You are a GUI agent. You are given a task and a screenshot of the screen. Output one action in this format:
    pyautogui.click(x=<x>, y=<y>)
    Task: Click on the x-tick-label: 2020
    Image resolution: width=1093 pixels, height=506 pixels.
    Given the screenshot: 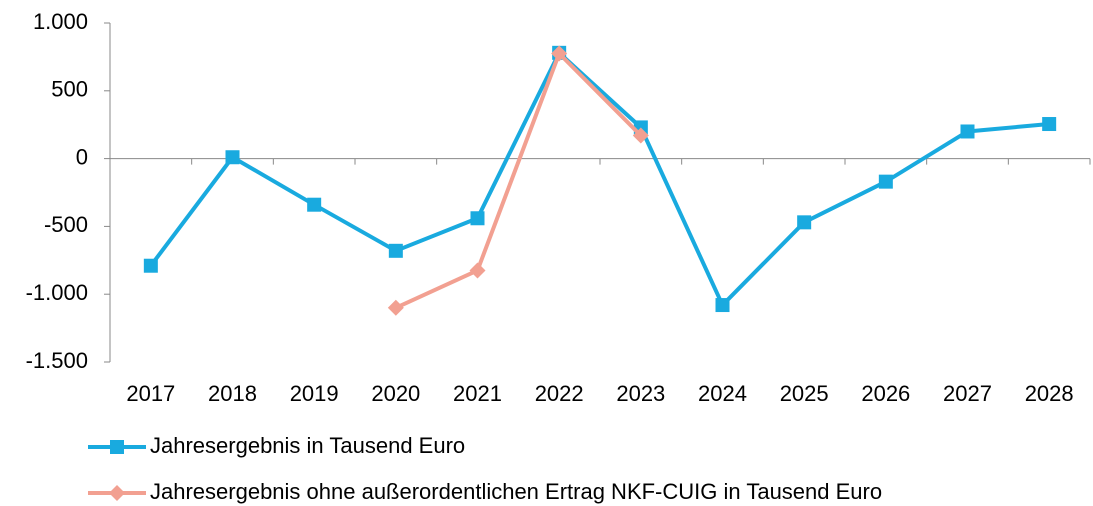 What is the action you would take?
    pyautogui.click(x=395, y=393)
    